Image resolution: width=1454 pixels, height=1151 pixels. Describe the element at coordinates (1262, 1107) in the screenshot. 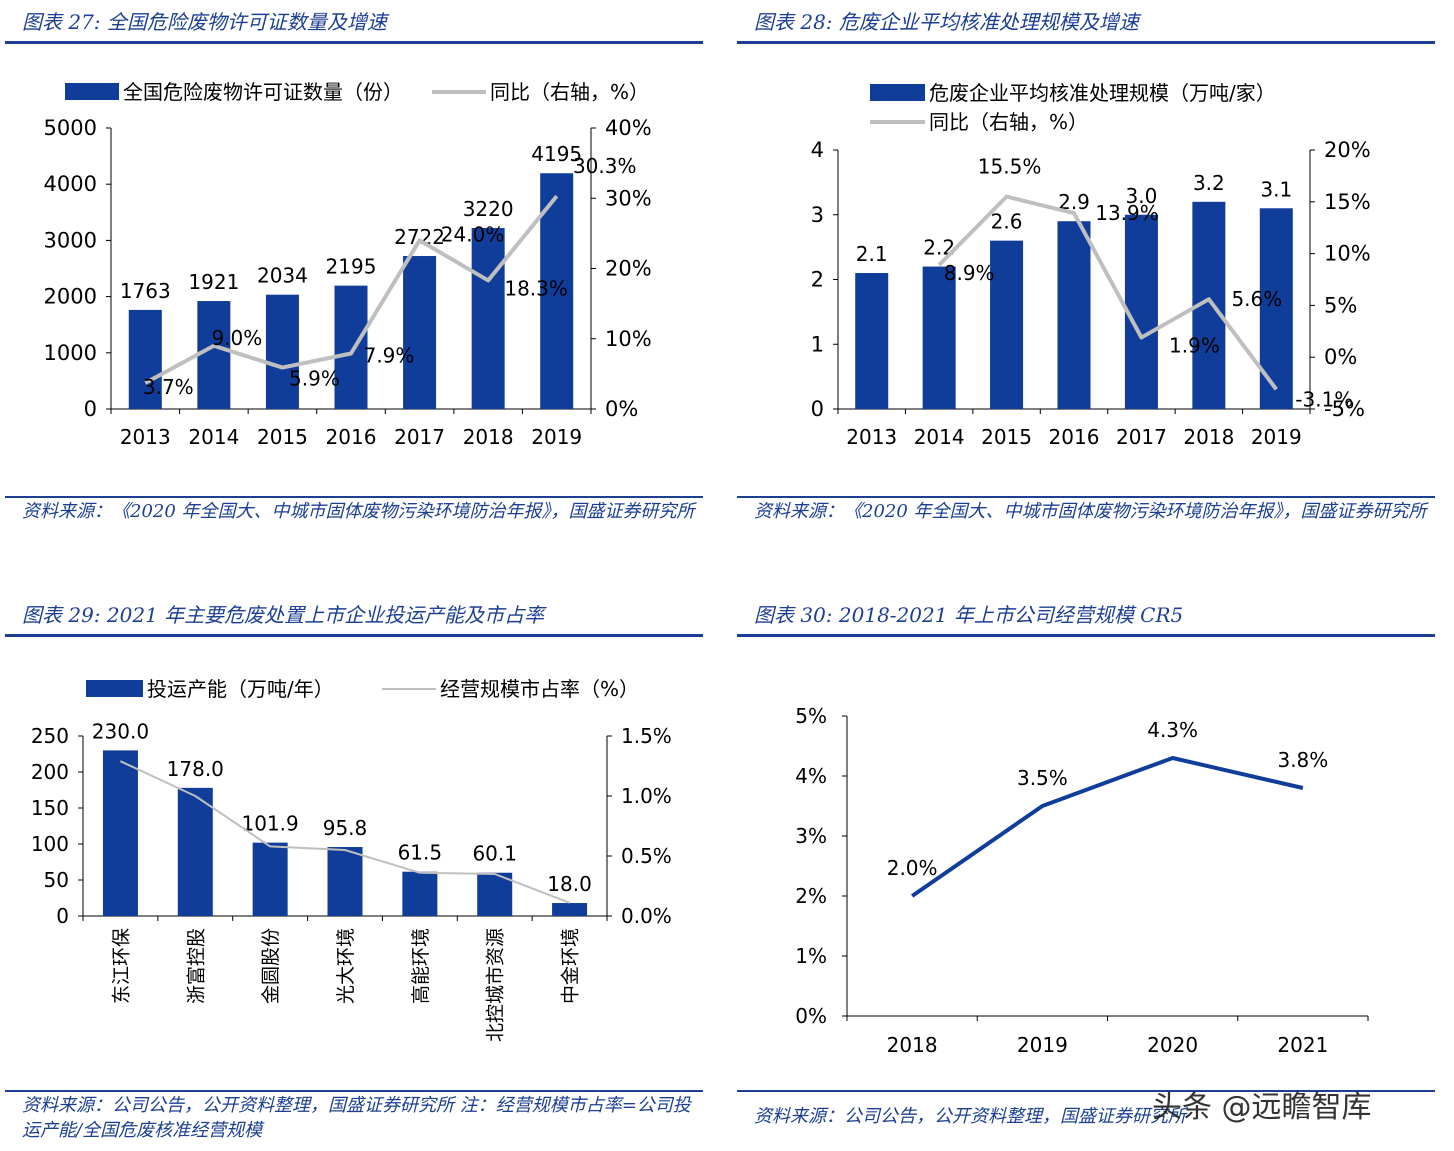

I see `watermark: 头条 @远瞻智库` at that location.